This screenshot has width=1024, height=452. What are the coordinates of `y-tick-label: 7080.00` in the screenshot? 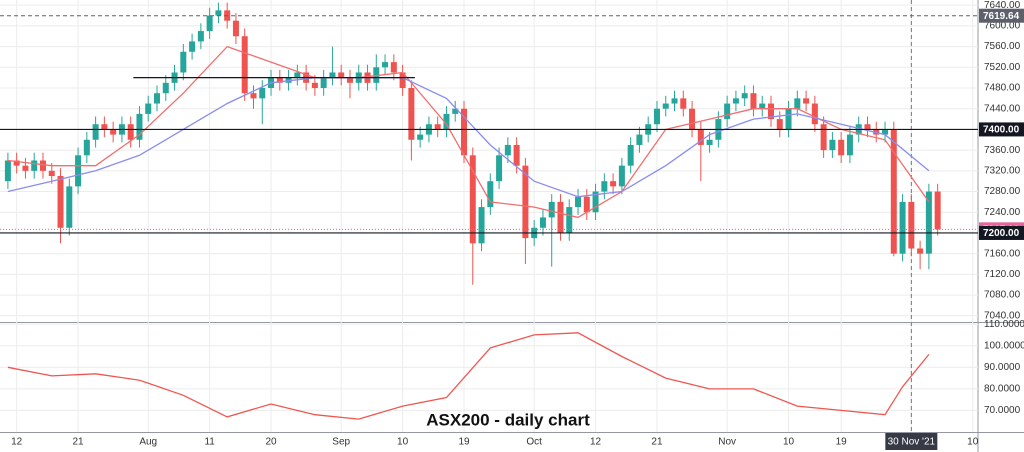 It's located at (1002, 295).